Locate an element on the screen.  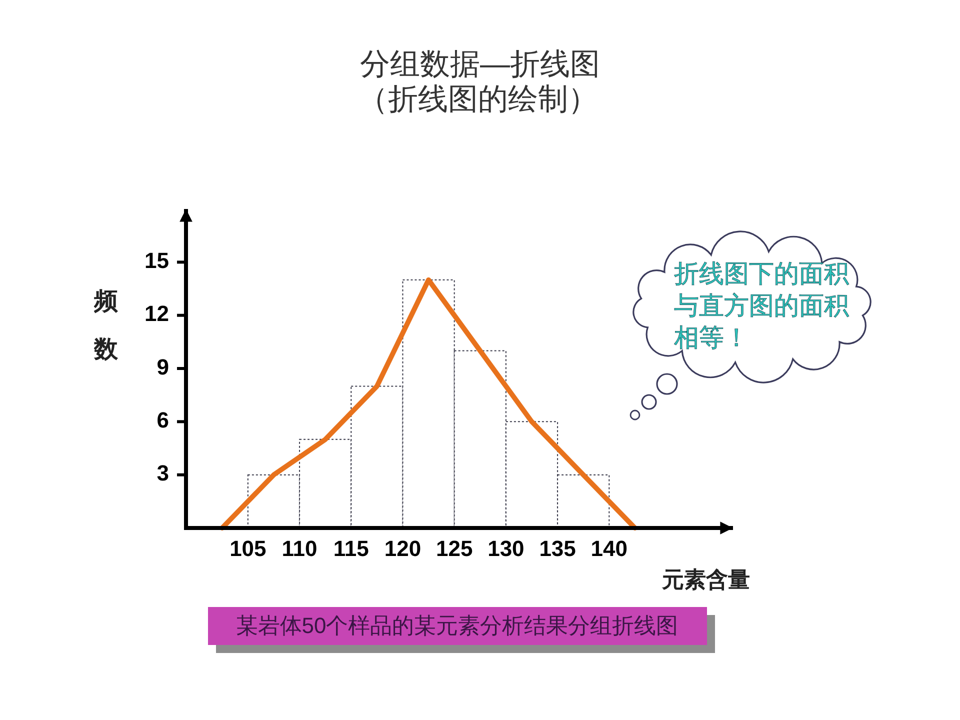
x-tick-label: 105 is located at coordinates (248, 548).